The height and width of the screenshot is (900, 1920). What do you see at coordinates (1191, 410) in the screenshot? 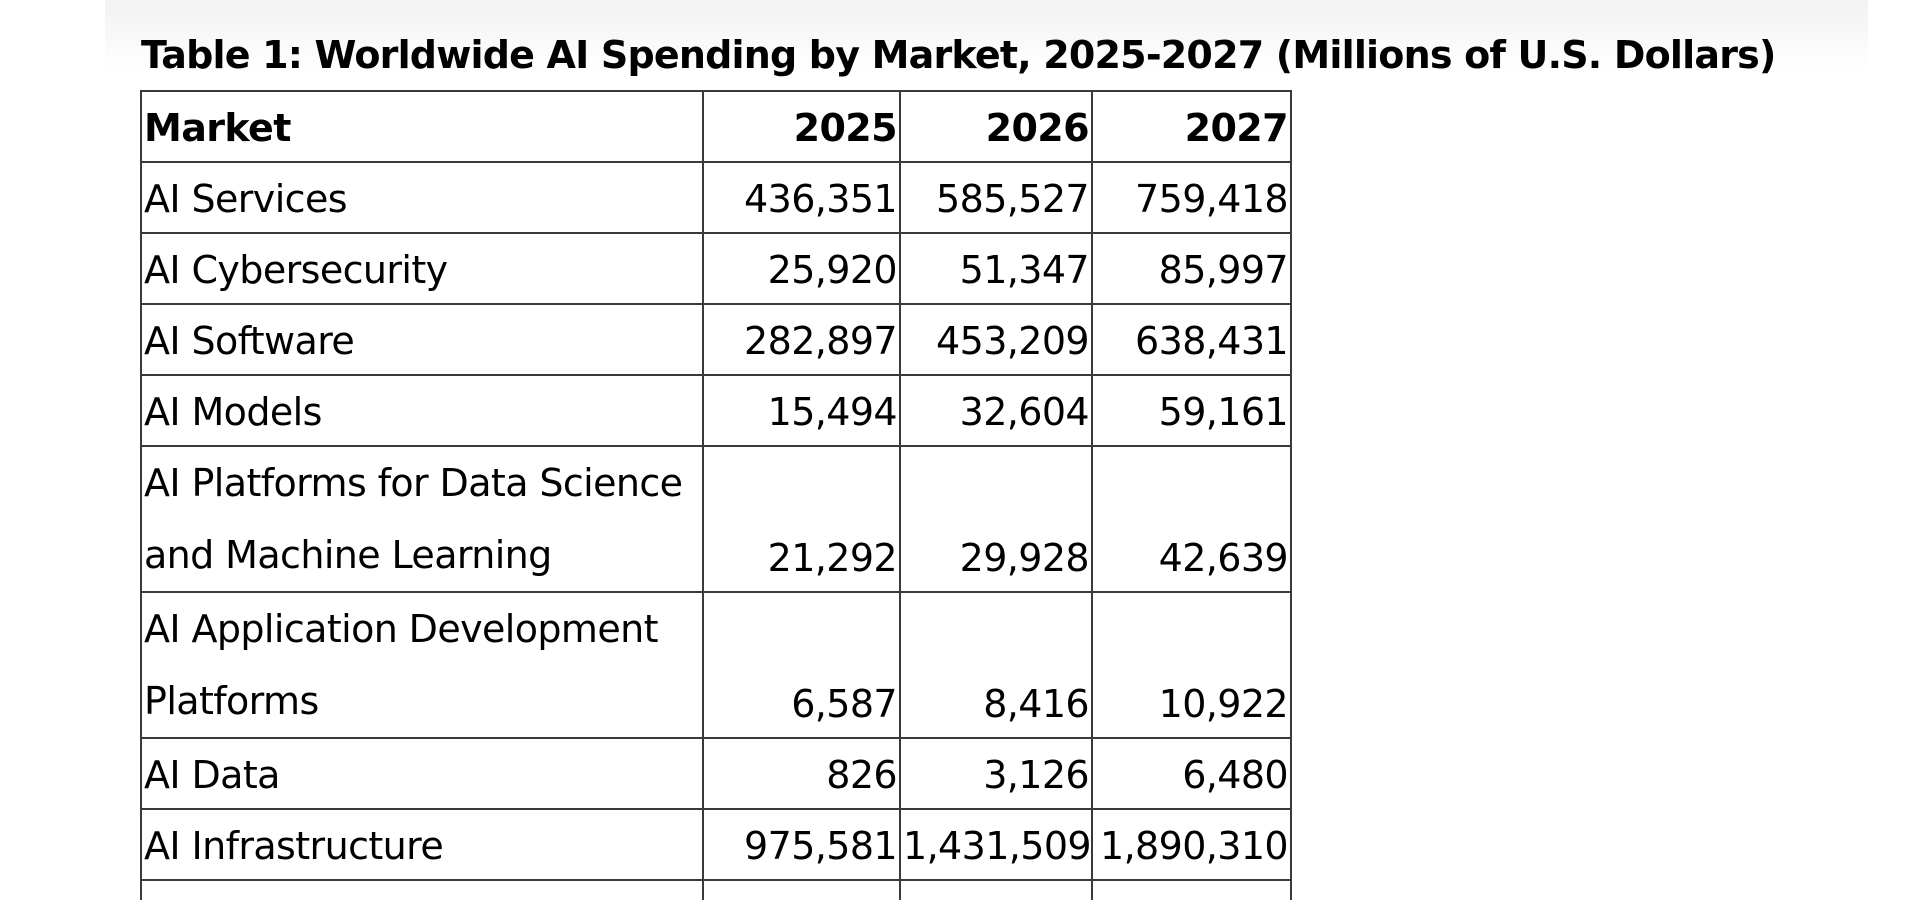
I see `value-cell-2027: 59,161` at bounding box center [1191, 410].